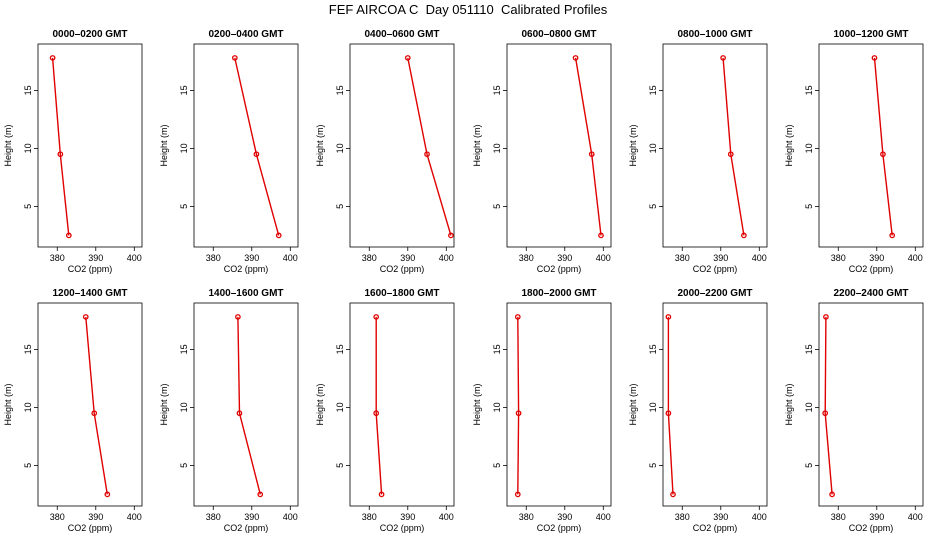 This screenshot has width=936, height=540. Describe the element at coordinates (401, 293) in the screenshot. I see `panel-title: 1600–1800 GMT` at that location.